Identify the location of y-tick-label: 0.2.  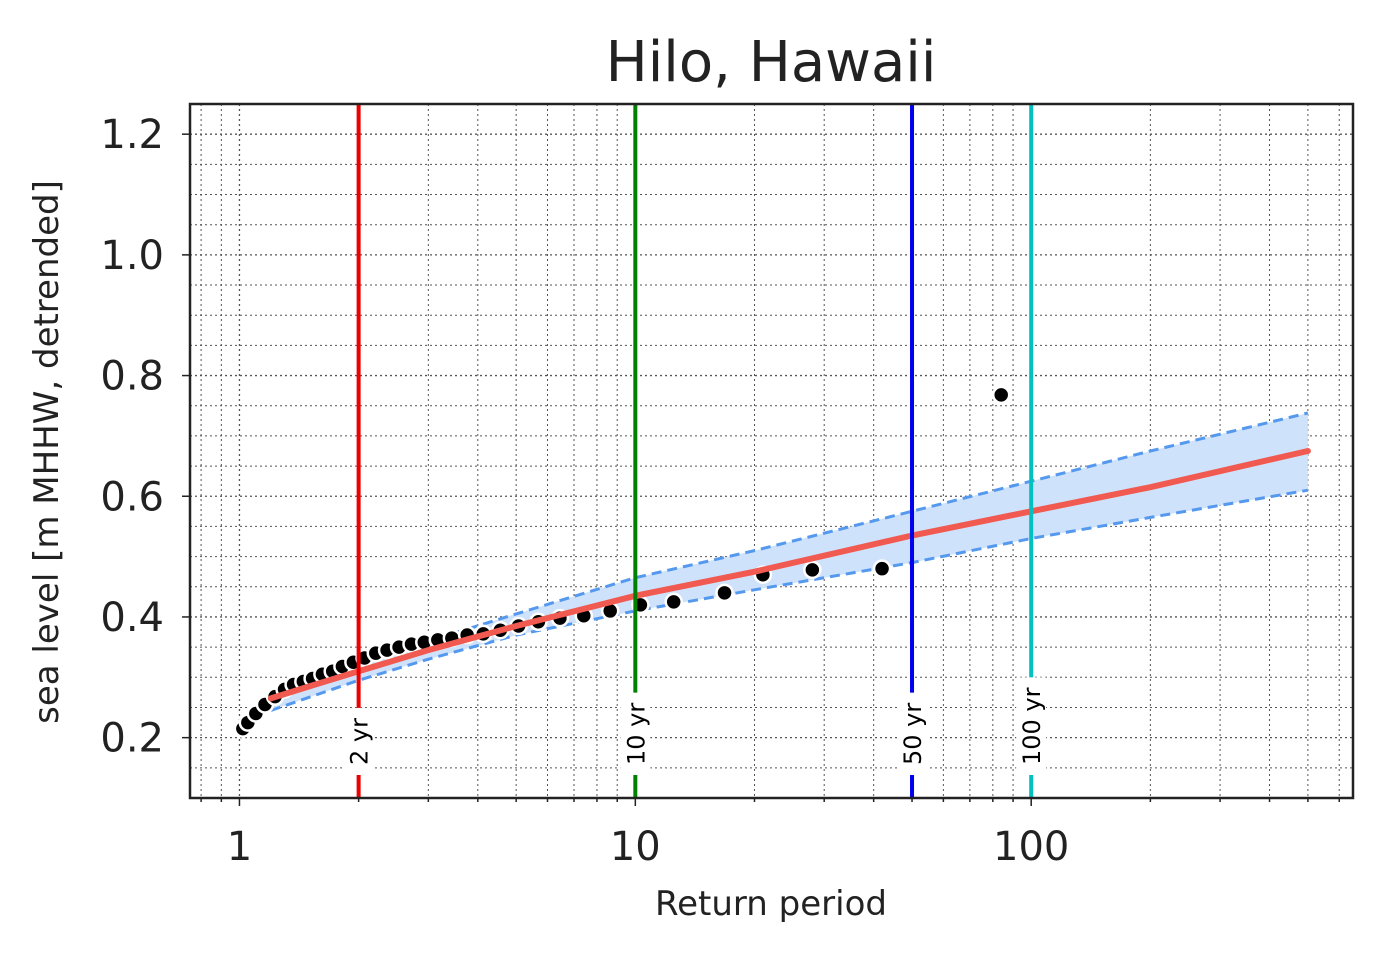
(132, 739).